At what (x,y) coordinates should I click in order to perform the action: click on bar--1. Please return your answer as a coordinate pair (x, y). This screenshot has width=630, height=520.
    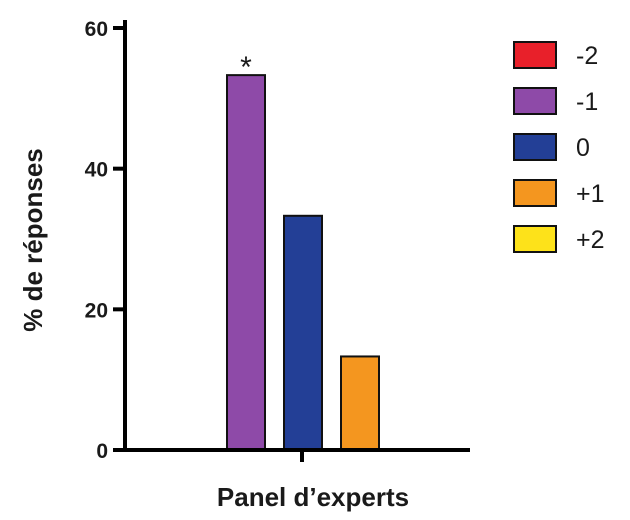
    Looking at the image, I should click on (246, 263).